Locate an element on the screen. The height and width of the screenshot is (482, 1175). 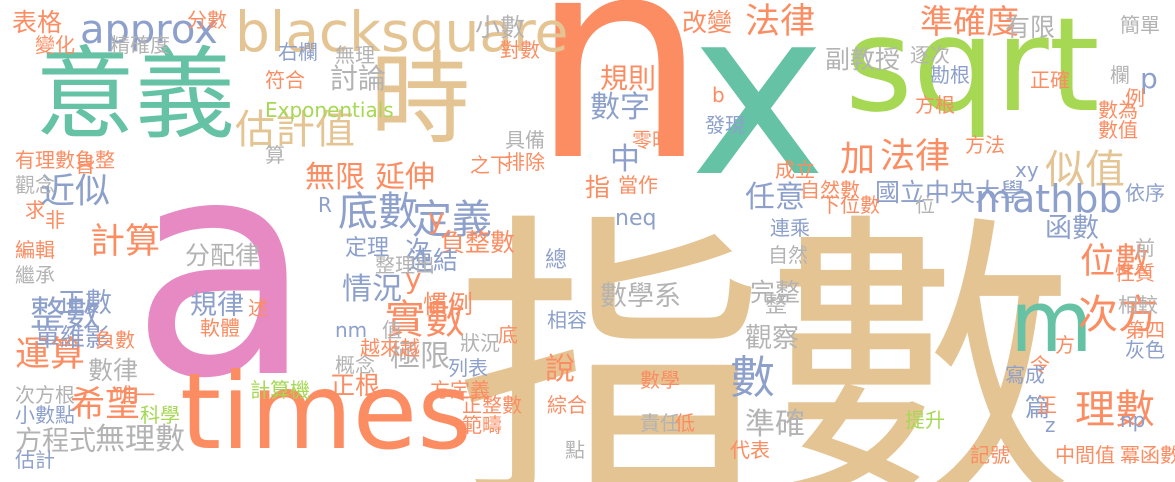
word: 準確度 is located at coordinates (969, 21).